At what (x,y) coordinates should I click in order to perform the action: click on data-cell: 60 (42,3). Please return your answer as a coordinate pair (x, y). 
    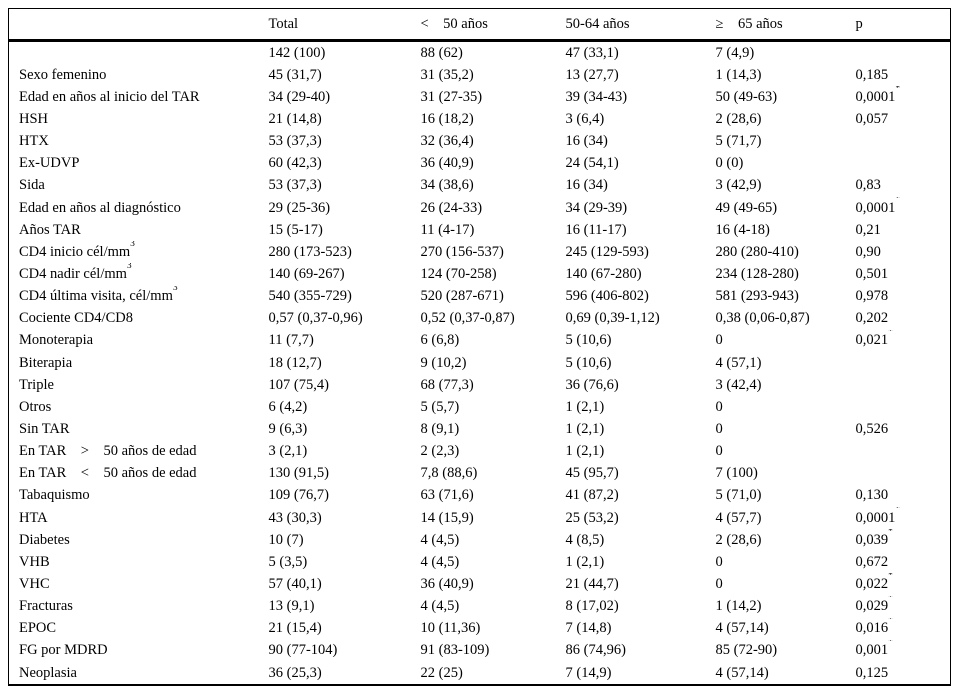
    Looking at the image, I should click on (295, 163).